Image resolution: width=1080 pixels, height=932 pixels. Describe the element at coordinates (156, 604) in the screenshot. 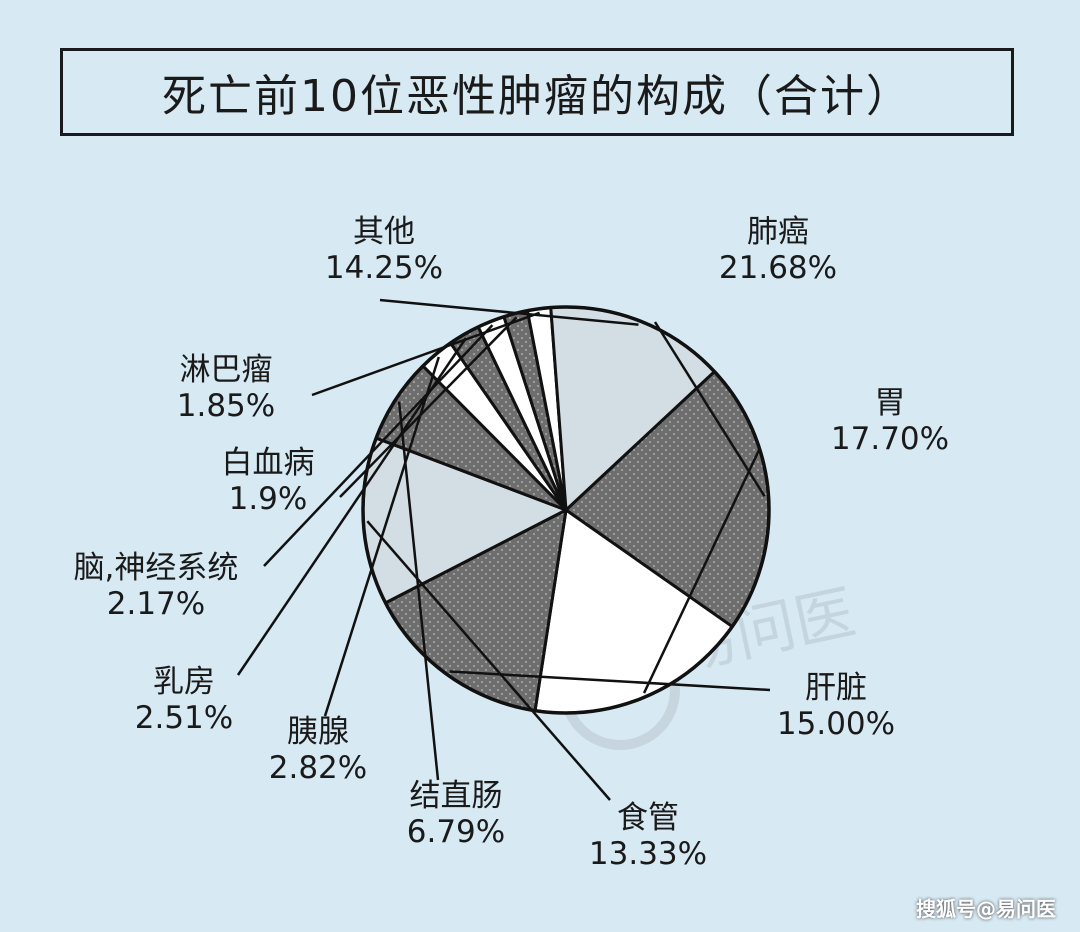

I see `slice-value-label: 2.17%` at that location.